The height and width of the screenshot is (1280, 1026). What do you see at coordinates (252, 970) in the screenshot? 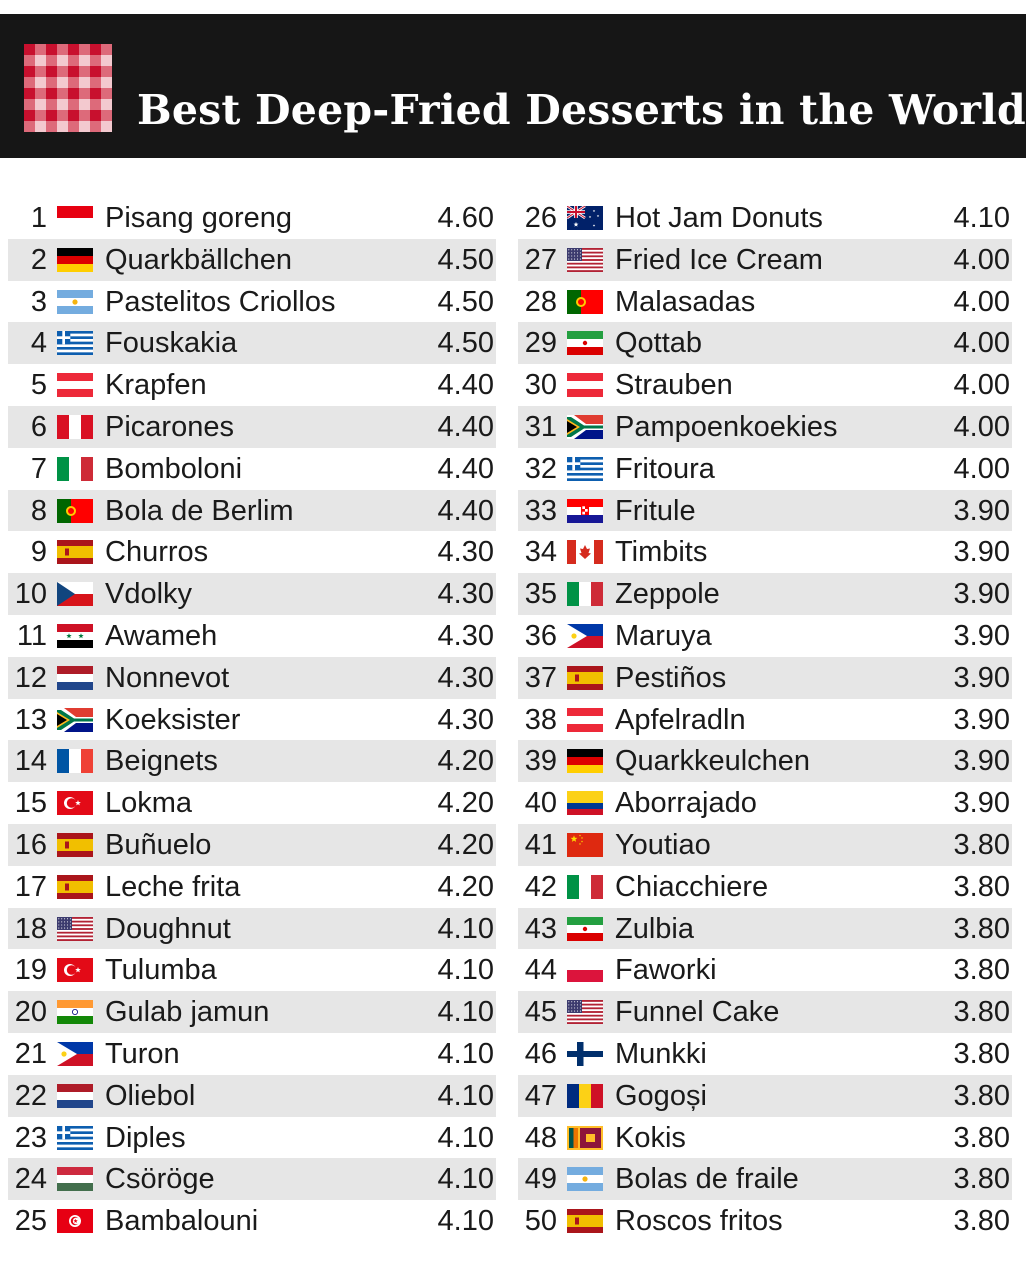
I see `table-row: 19 Tulumba 4.10` at bounding box center [252, 970].